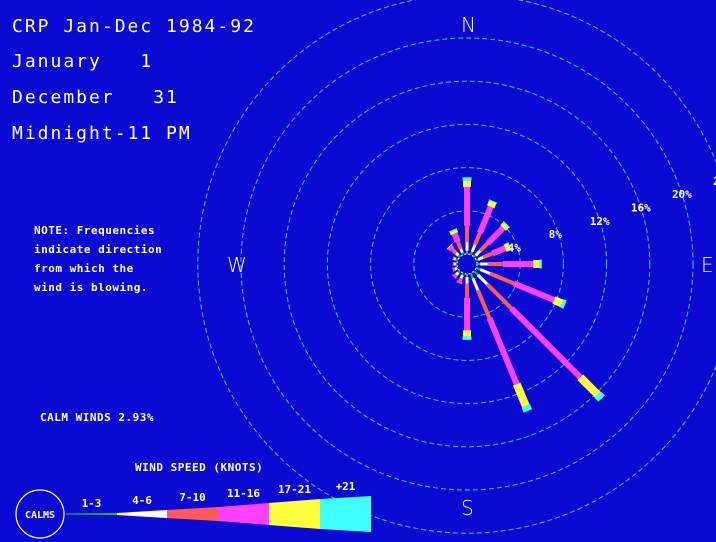  What do you see at coordinates (467, 508) in the screenshot?
I see `compass-south: S` at bounding box center [467, 508].